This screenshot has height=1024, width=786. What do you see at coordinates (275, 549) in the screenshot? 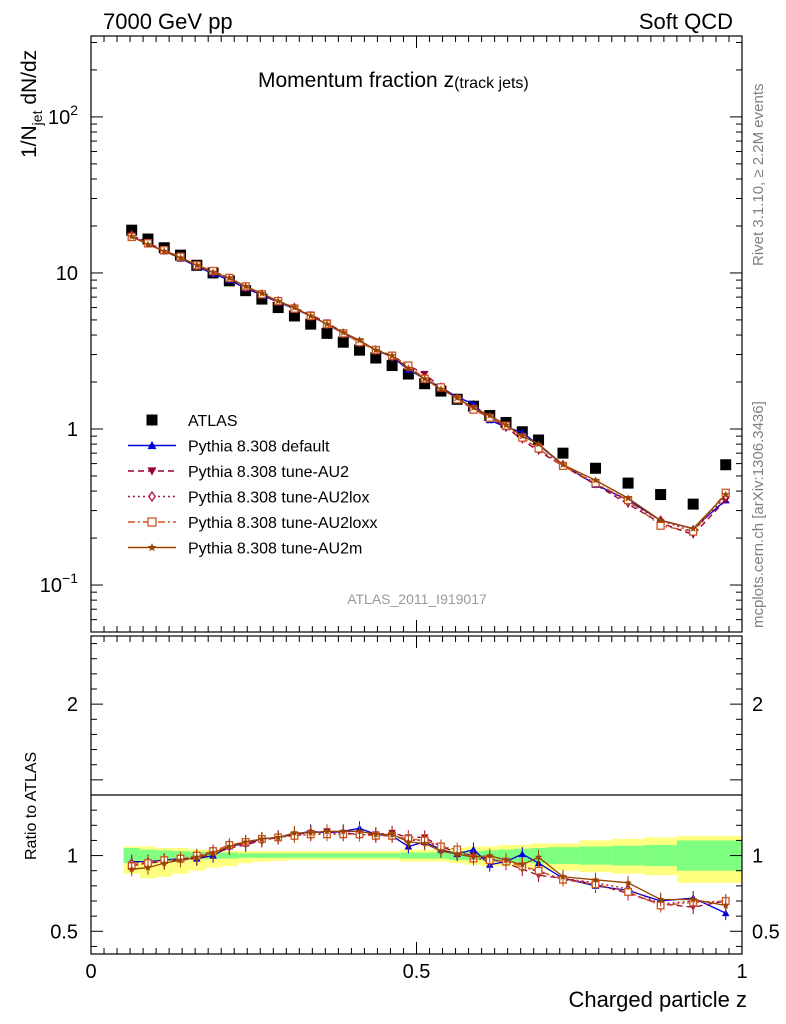
I see `legend-label: Pythia 8.308 tune-AU2m` at bounding box center [275, 549].